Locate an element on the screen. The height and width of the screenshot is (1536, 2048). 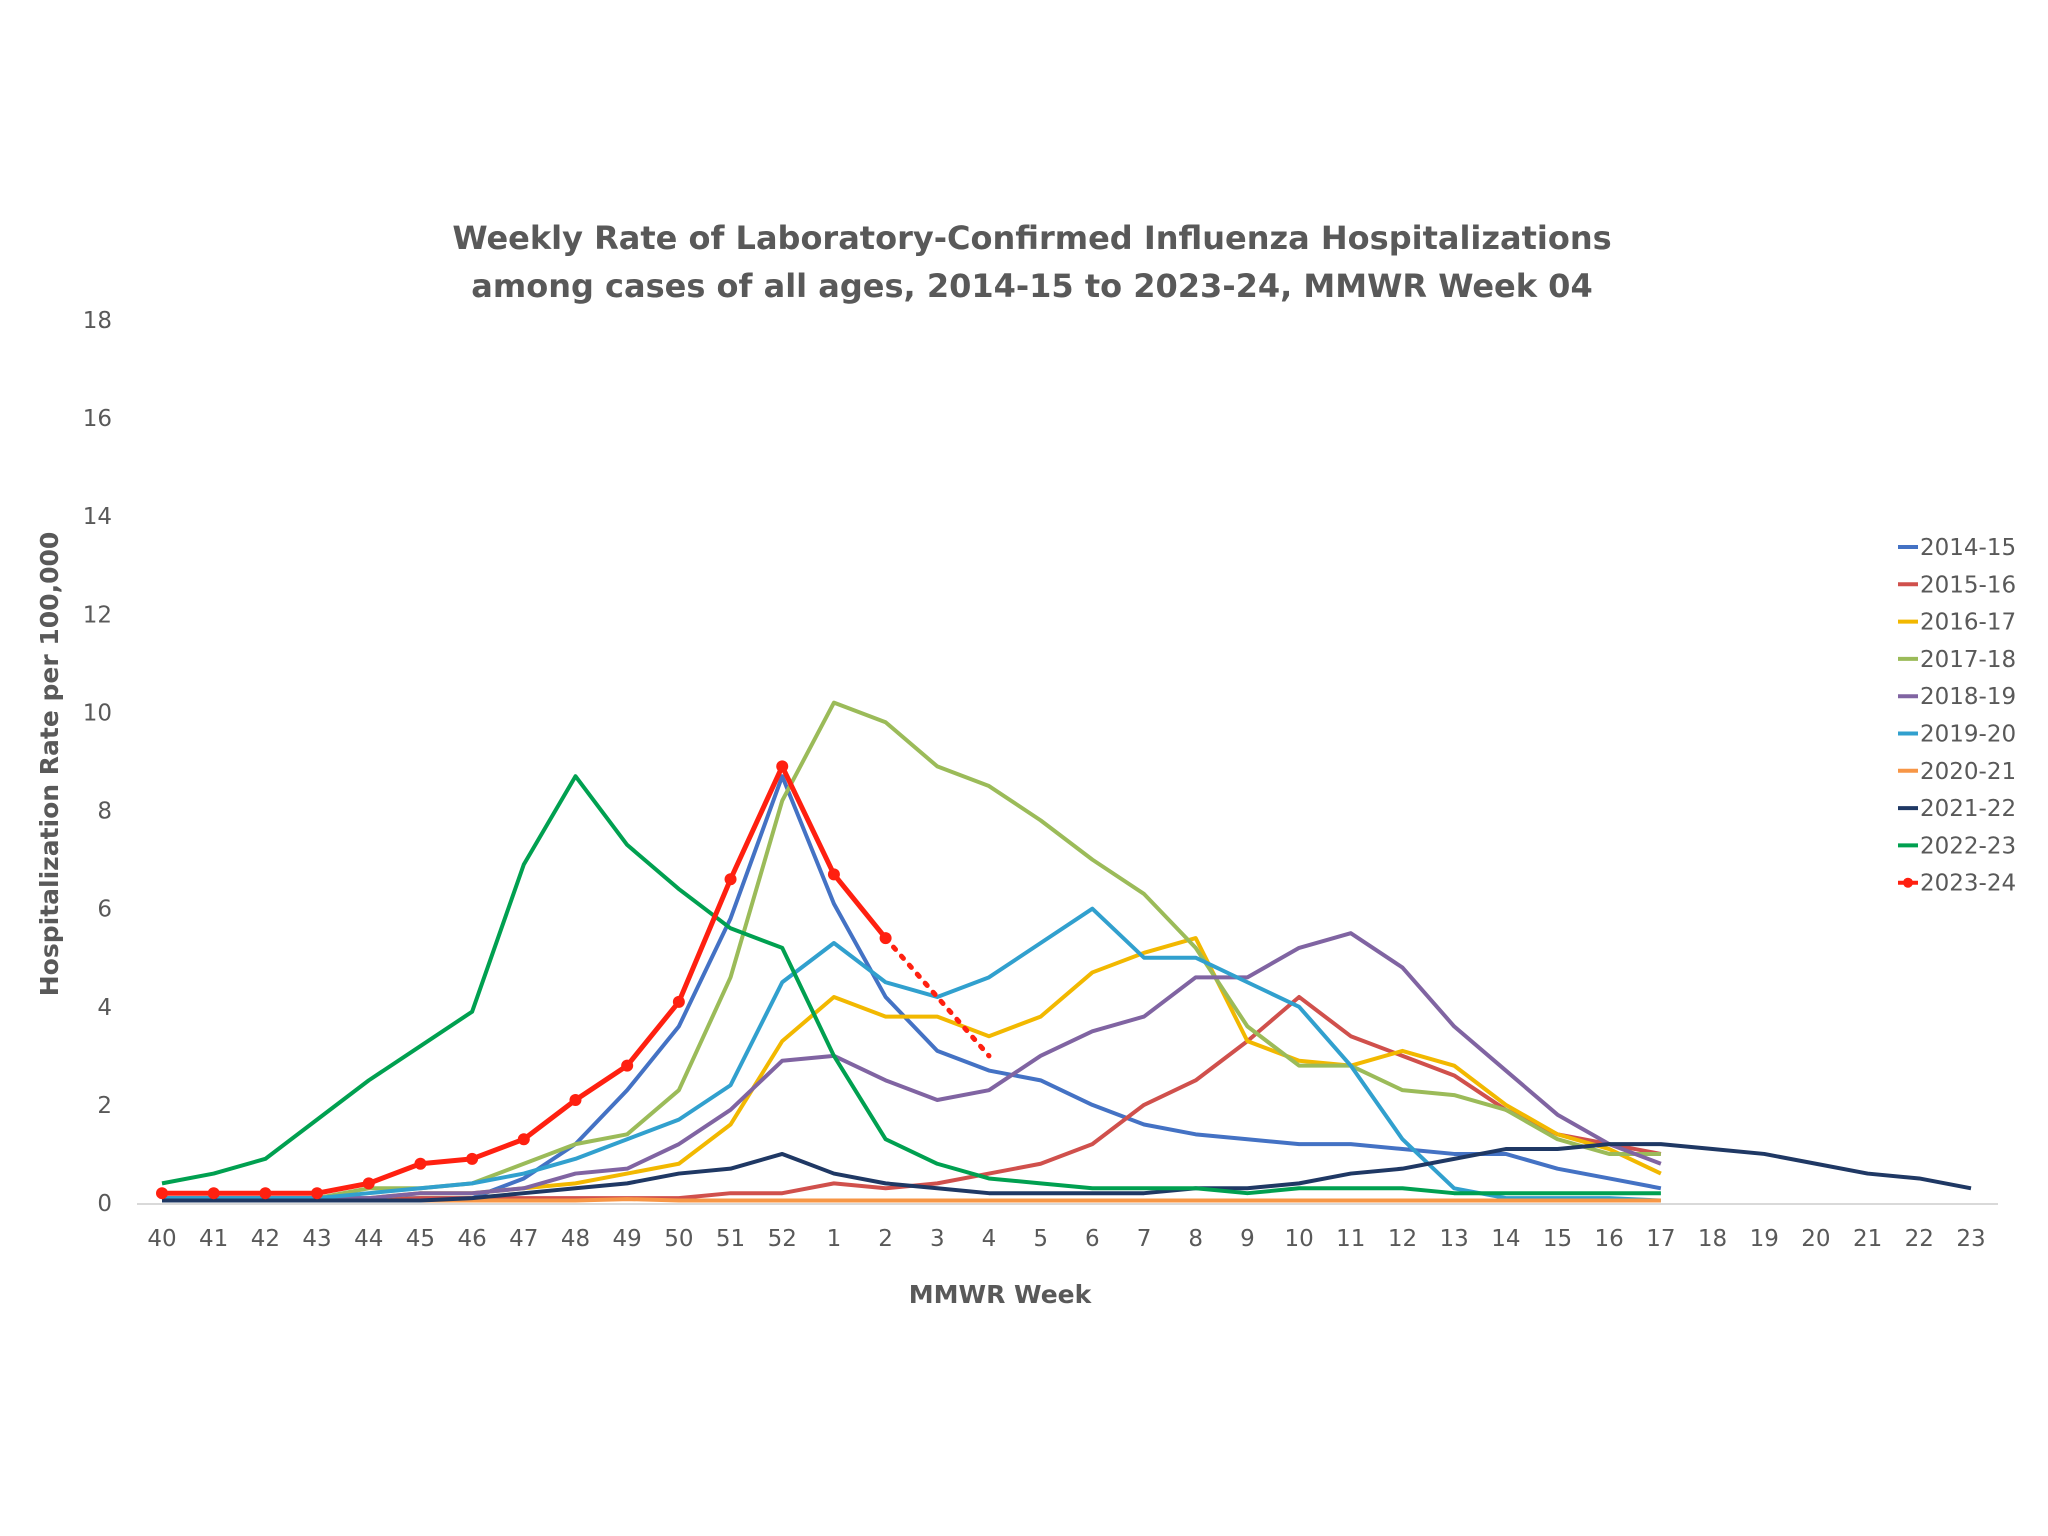
x-tick-label: 43 is located at coordinates (316, 1239).